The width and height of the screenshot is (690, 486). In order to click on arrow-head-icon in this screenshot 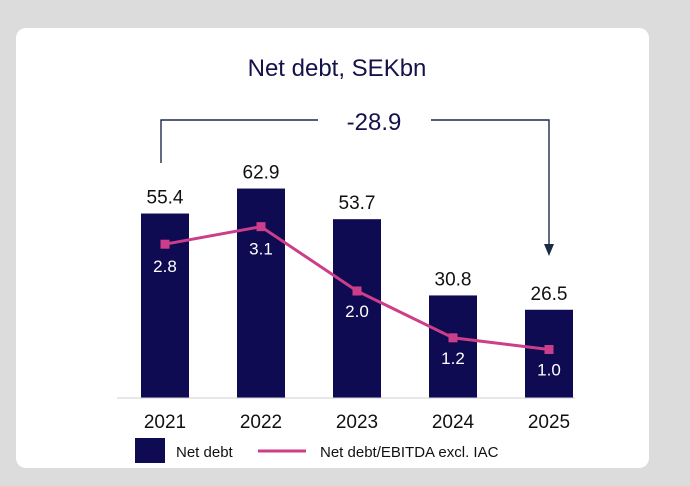, I will do `click(549, 250)`.